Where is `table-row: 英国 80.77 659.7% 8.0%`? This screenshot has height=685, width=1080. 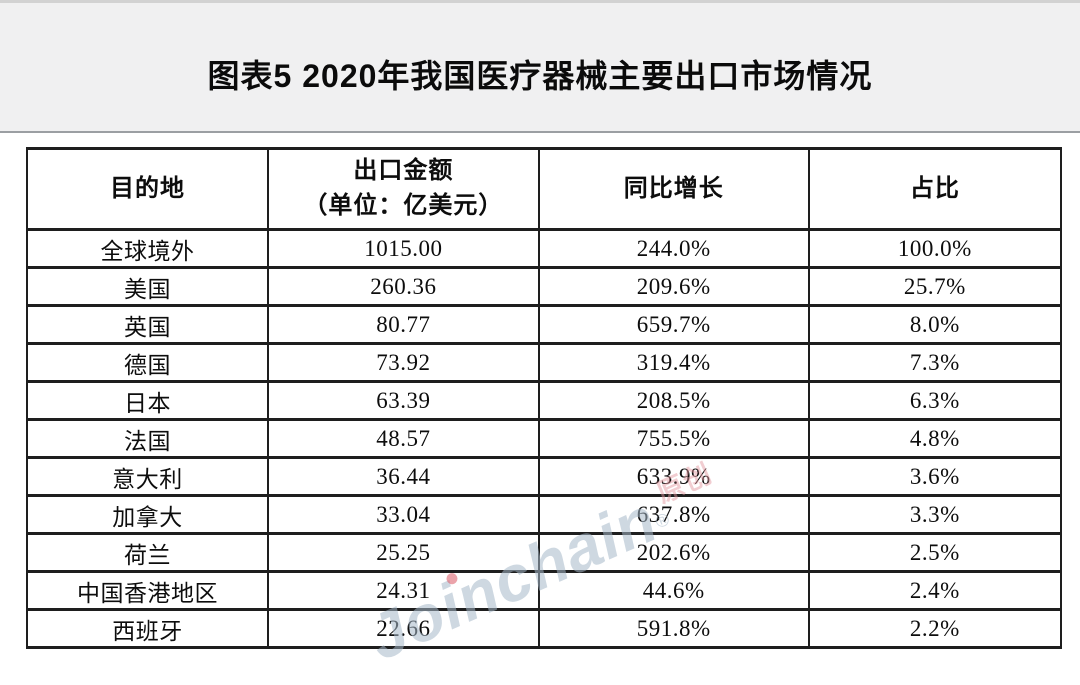 table-row: 英国 80.77 659.7% 8.0% is located at coordinates (544, 324).